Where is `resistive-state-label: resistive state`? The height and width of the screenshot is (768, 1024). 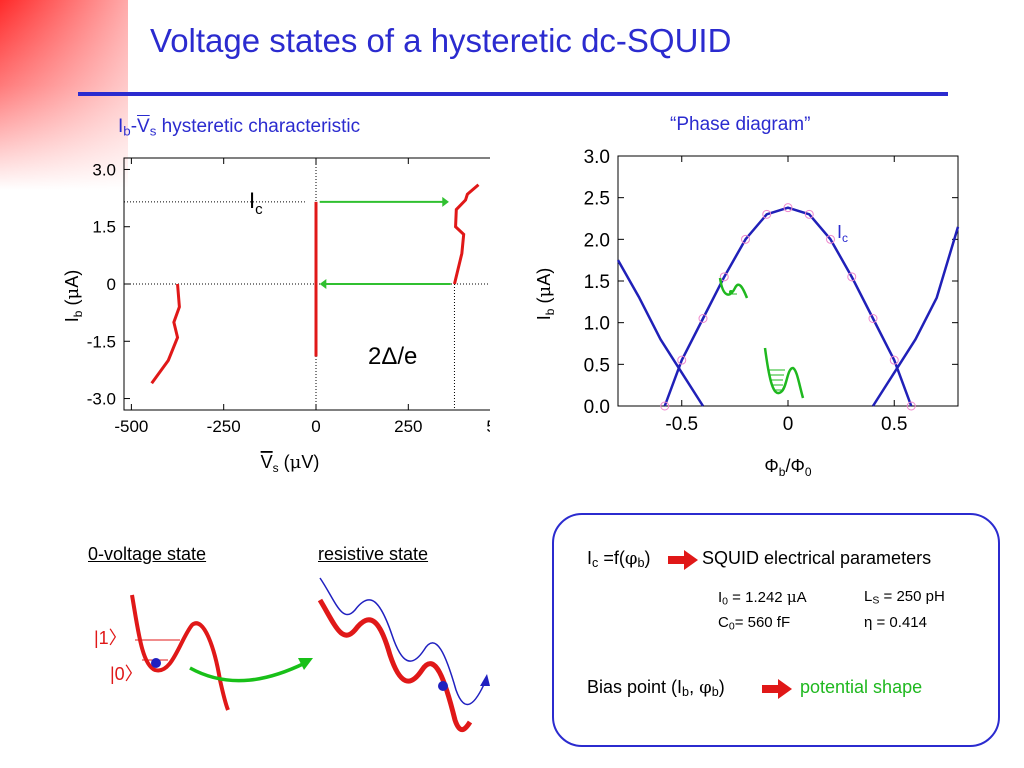 resistive-state-label: resistive state is located at coordinates (373, 554).